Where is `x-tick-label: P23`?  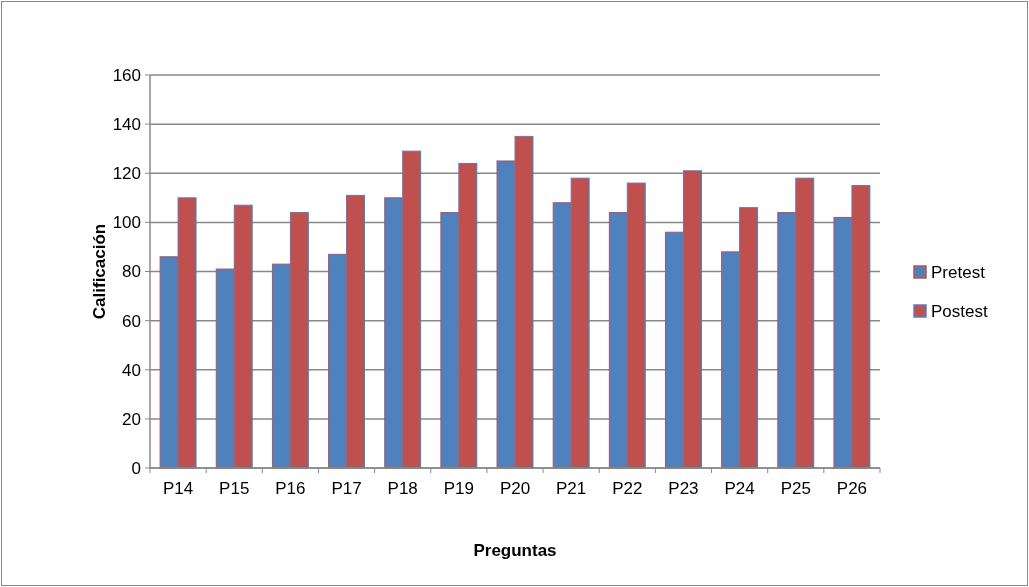 x-tick-label: P23 is located at coordinates (683, 488).